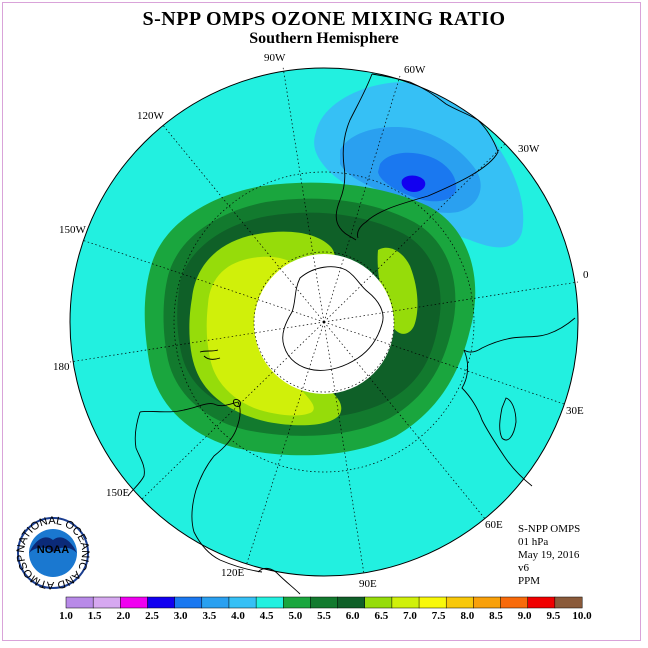 The height and width of the screenshot is (648, 648). I want to click on label-150w: 150W, so click(73, 230).